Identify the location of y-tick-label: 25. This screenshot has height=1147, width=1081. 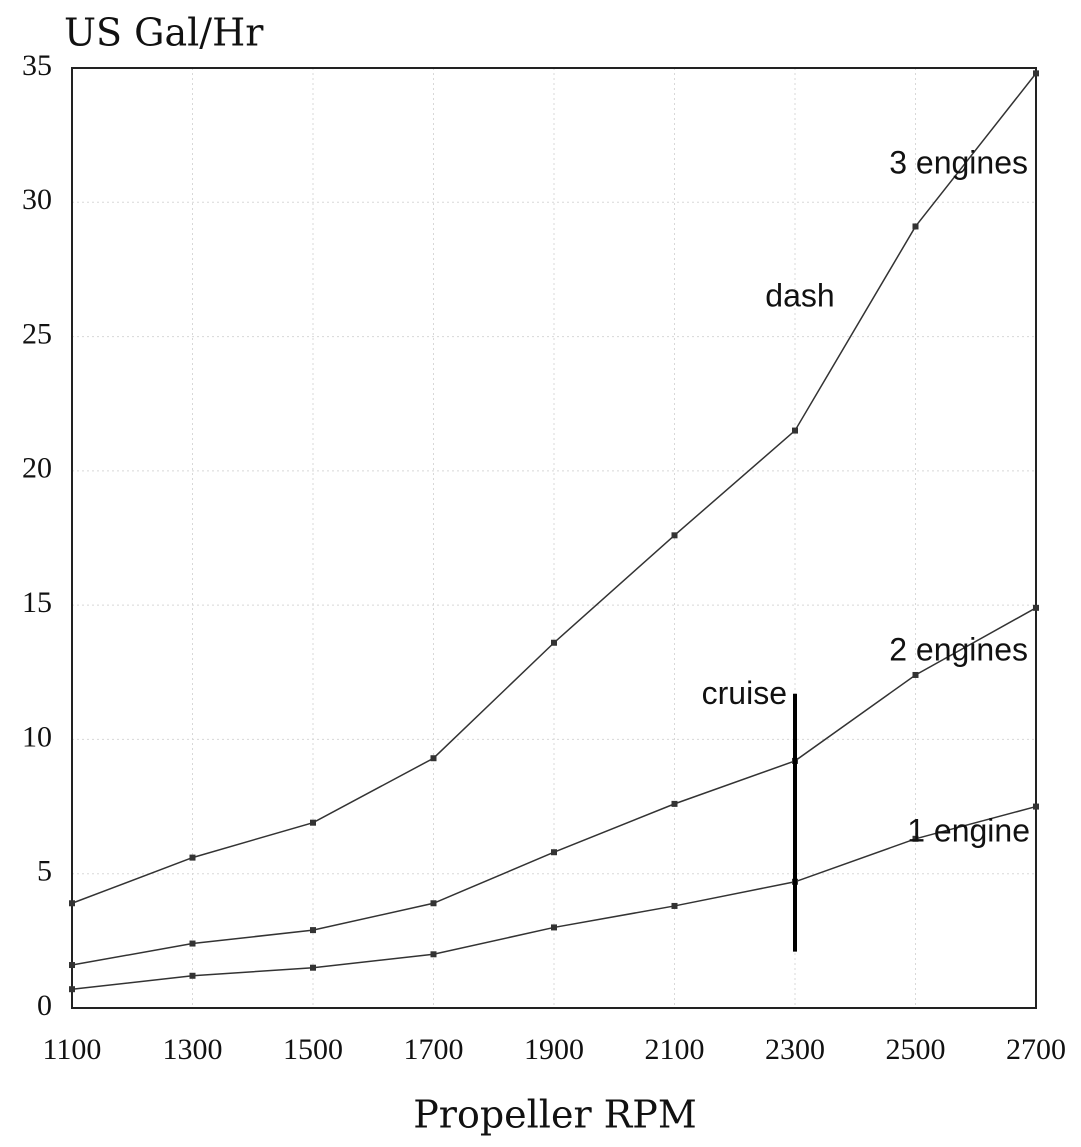
(37, 333).